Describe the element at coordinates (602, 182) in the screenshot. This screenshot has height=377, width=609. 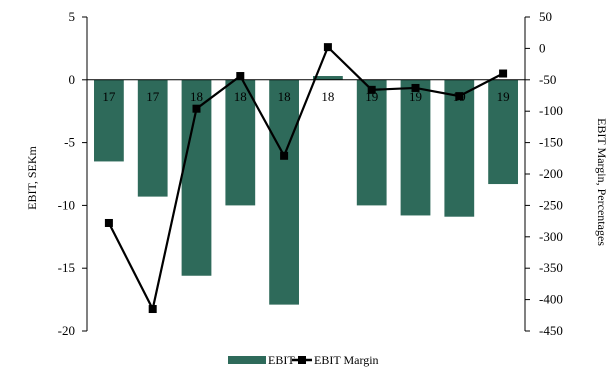
I see `y2-axis-title: EBIT Margin, Percentages` at that location.